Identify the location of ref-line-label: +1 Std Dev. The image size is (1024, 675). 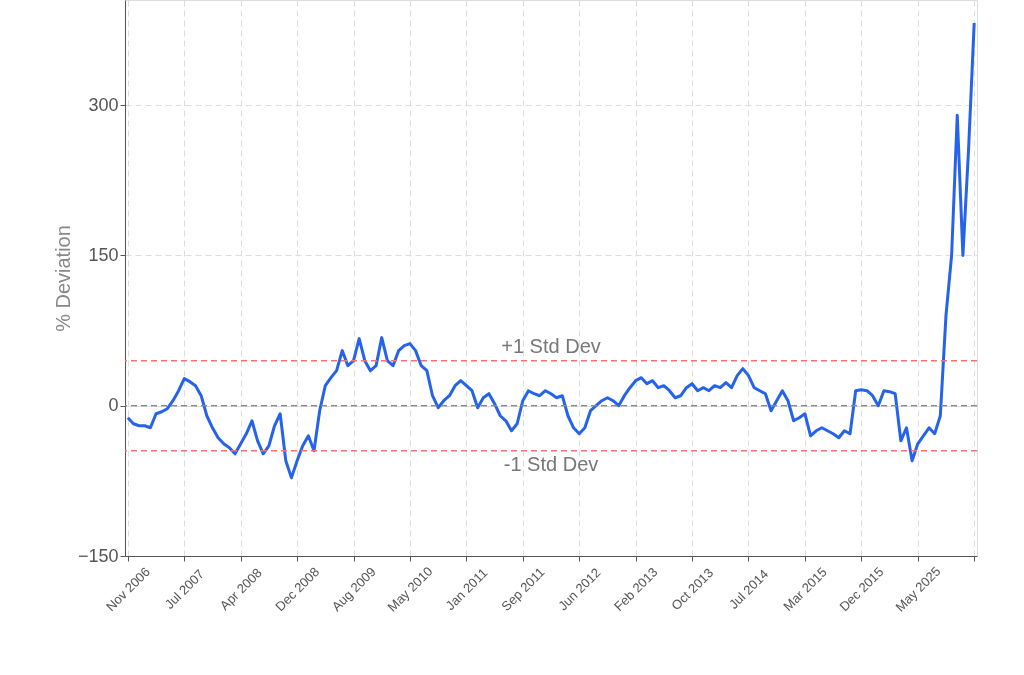
(551, 345).